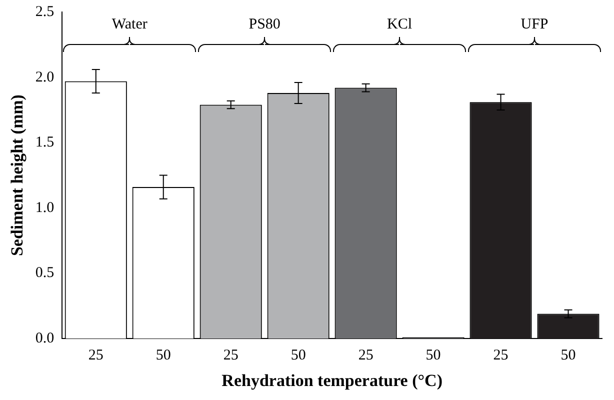 This screenshot has height=400, width=614. Describe the element at coordinates (44, 208) in the screenshot. I see `y-tick-label: 1.0` at that location.